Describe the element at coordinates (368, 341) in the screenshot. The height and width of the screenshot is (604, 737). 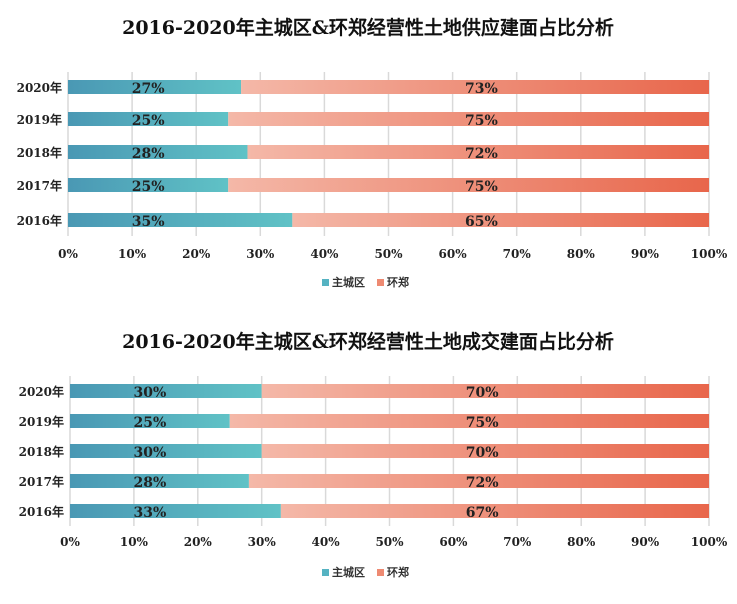
I see `chart-title: 2016-2020年主城区&环郑经营性土地成交建面占比分析` at that location.